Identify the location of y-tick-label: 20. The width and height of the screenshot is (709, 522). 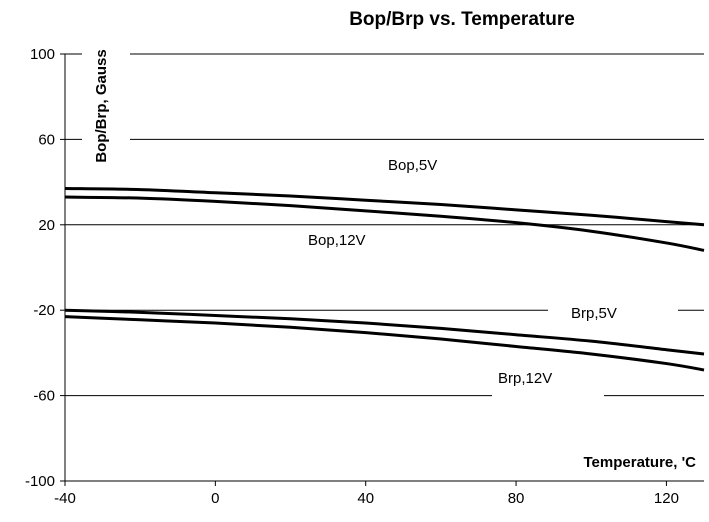
(46, 225).